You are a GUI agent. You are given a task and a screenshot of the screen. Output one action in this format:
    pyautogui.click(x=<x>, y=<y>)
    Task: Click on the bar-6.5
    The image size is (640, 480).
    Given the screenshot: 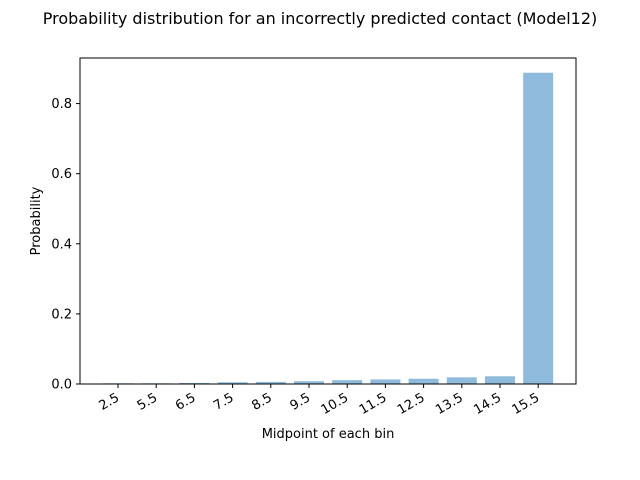 What is the action you would take?
    pyautogui.click(x=194, y=383)
    